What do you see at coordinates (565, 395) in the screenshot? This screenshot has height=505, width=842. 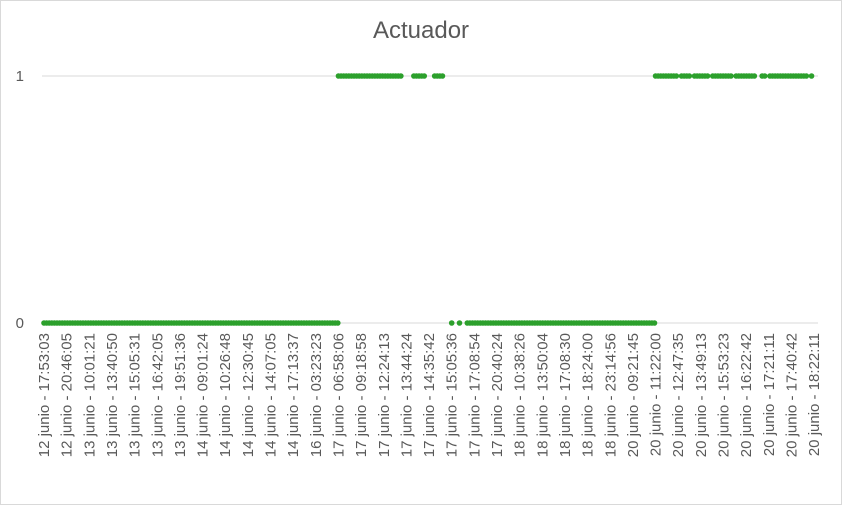 I see `x-tick-label: 18 junio - 17:08:30` at bounding box center [565, 395].